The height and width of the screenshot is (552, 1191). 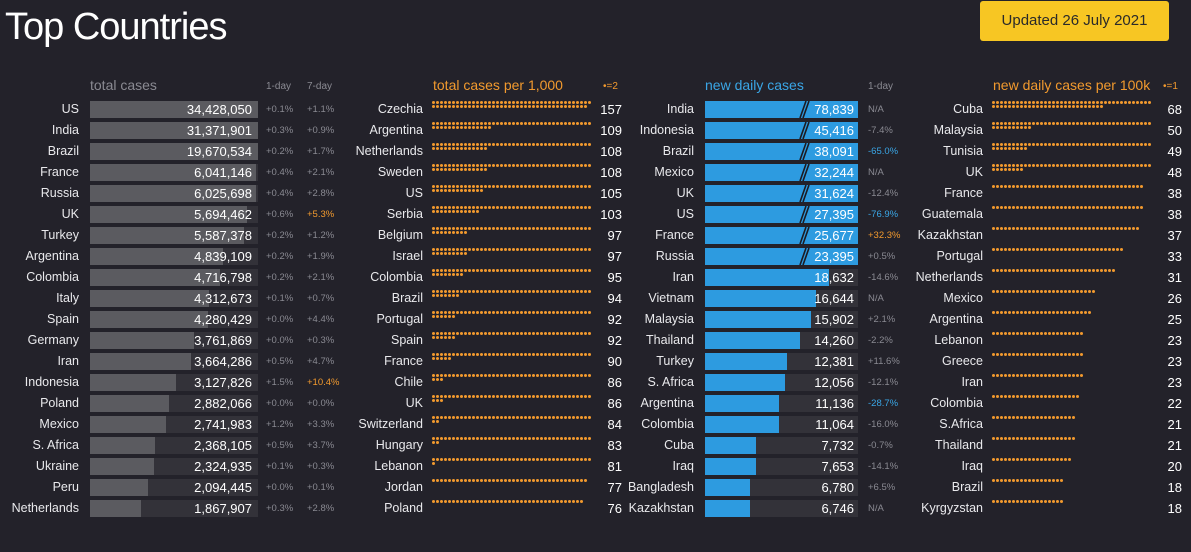 I want to click on table-row: S.Africa 21, so click(x=595, y=424).